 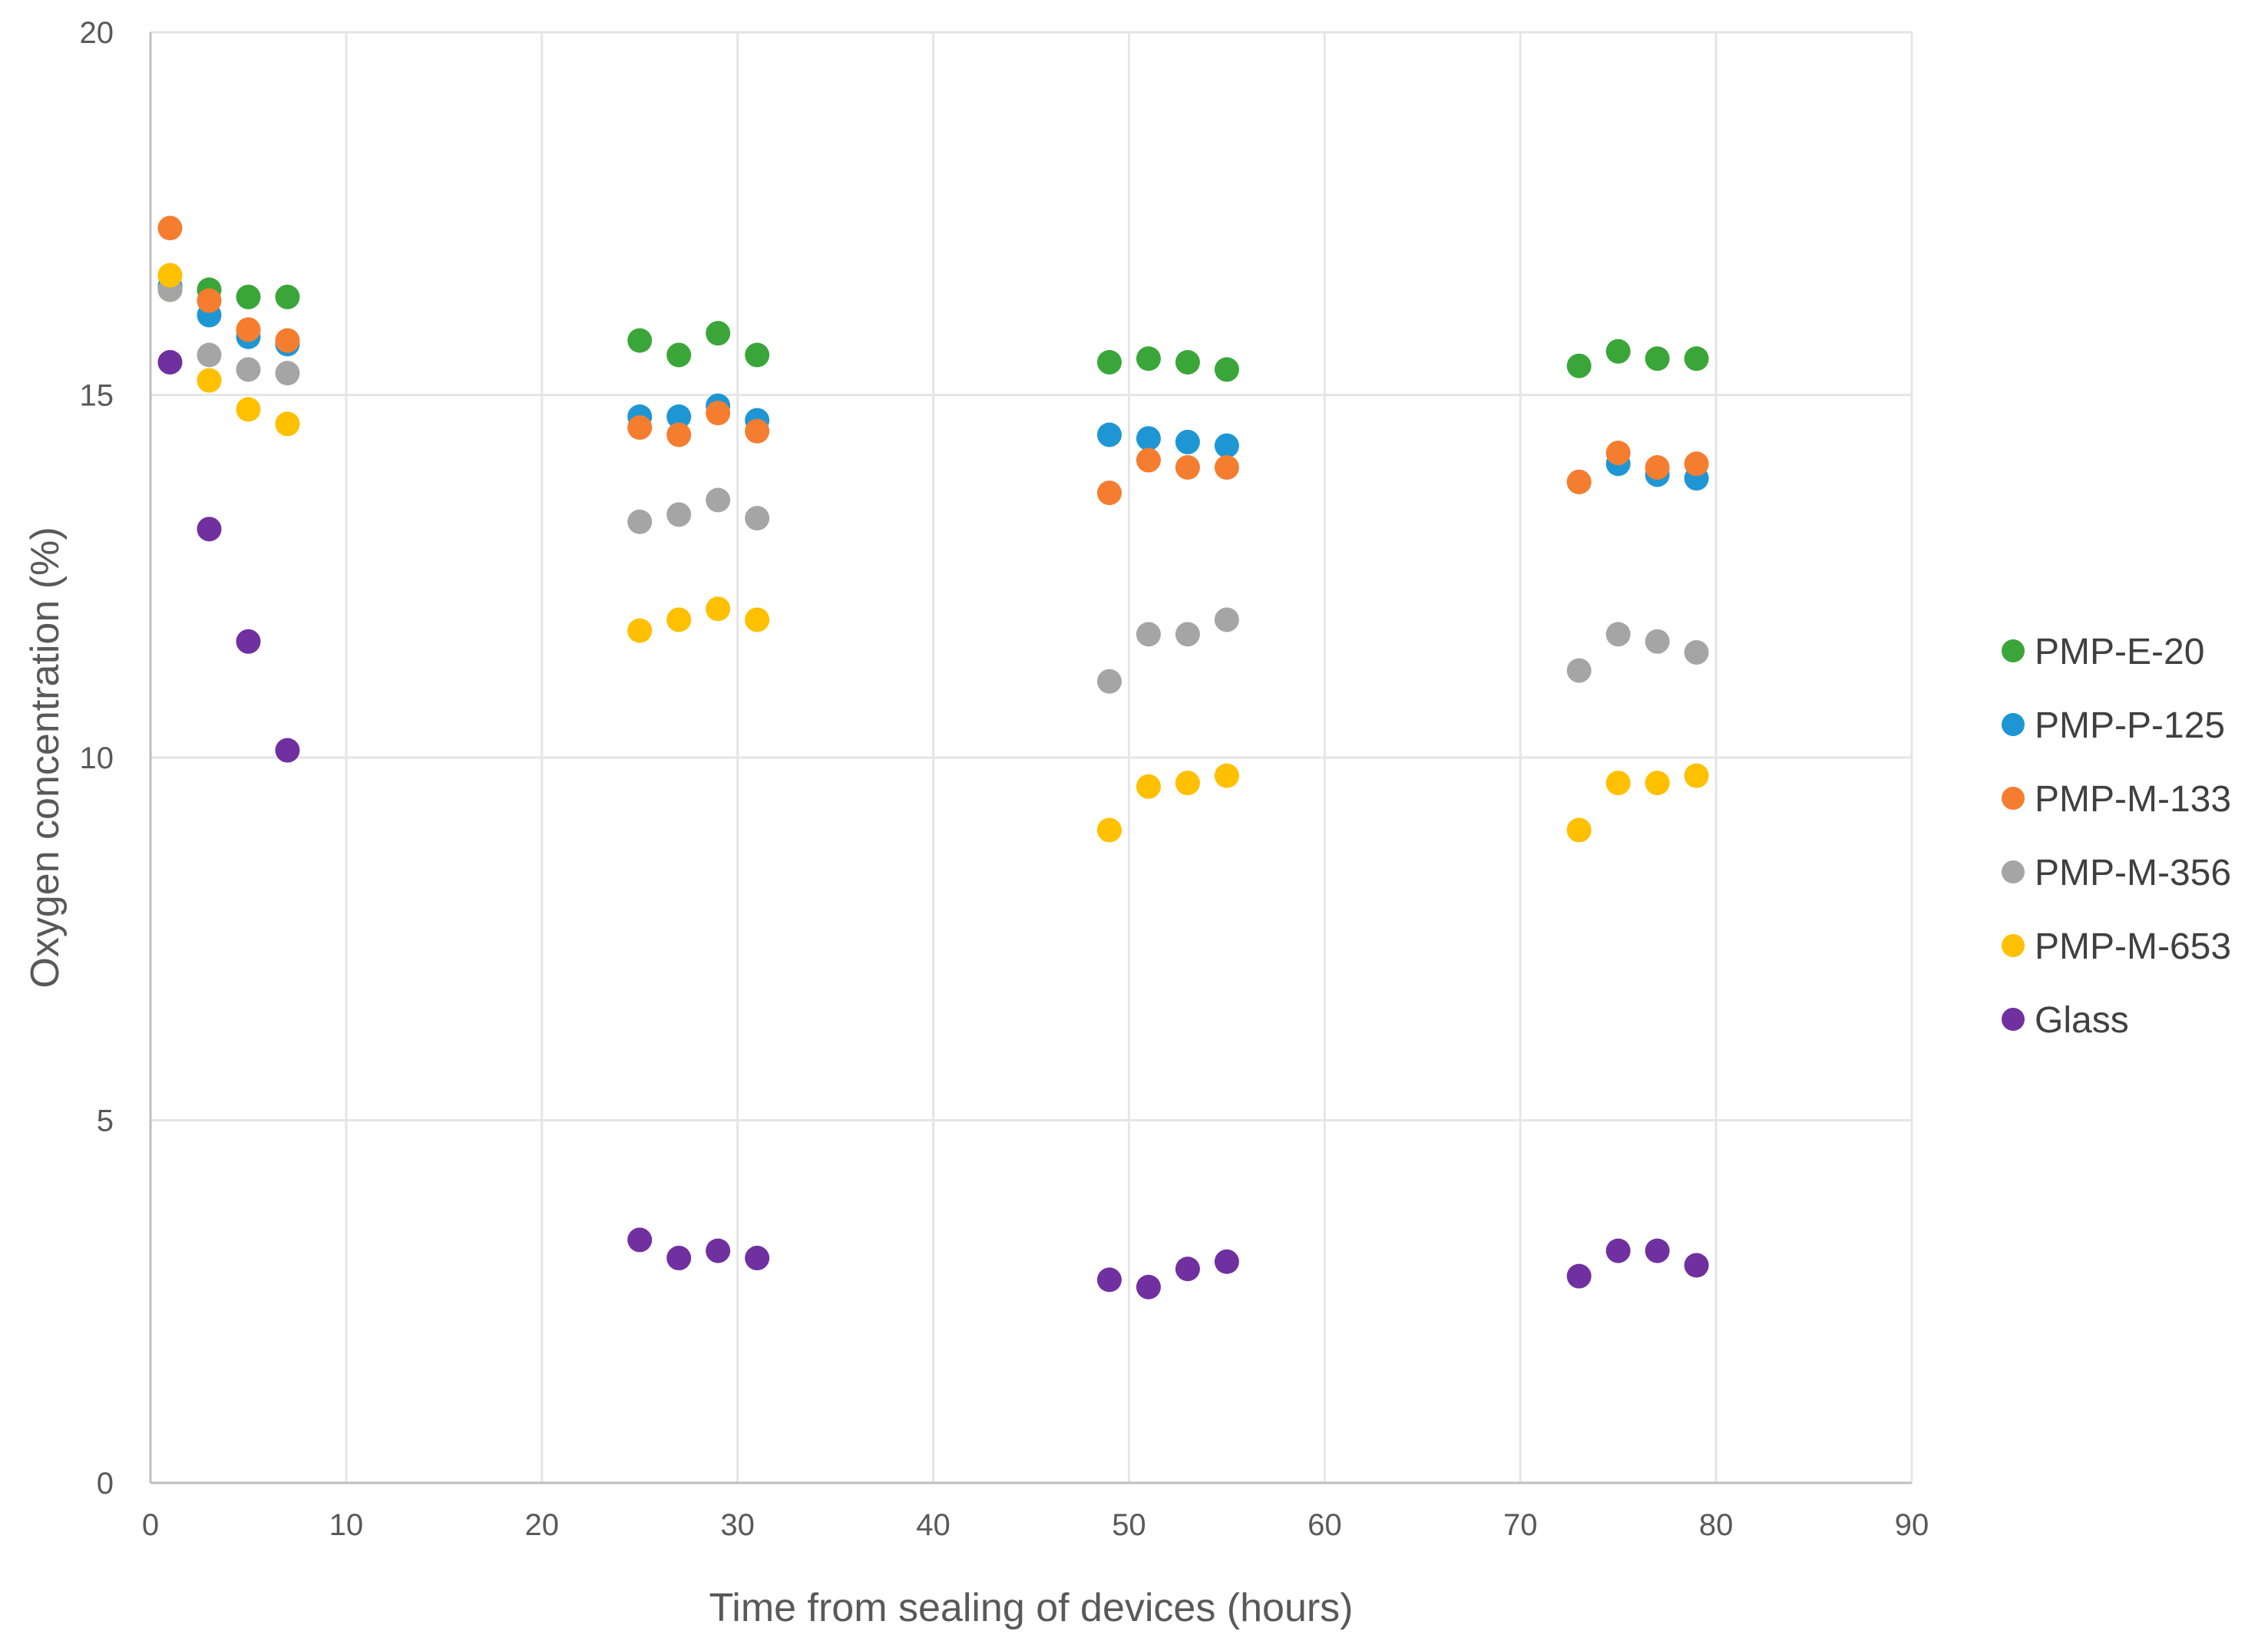 What do you see at coordinates (1031, 1608) in the screenshot?
I see `x-axis-title: Time from sealing of devices (hours)` at bounding box center [1031, 1608].